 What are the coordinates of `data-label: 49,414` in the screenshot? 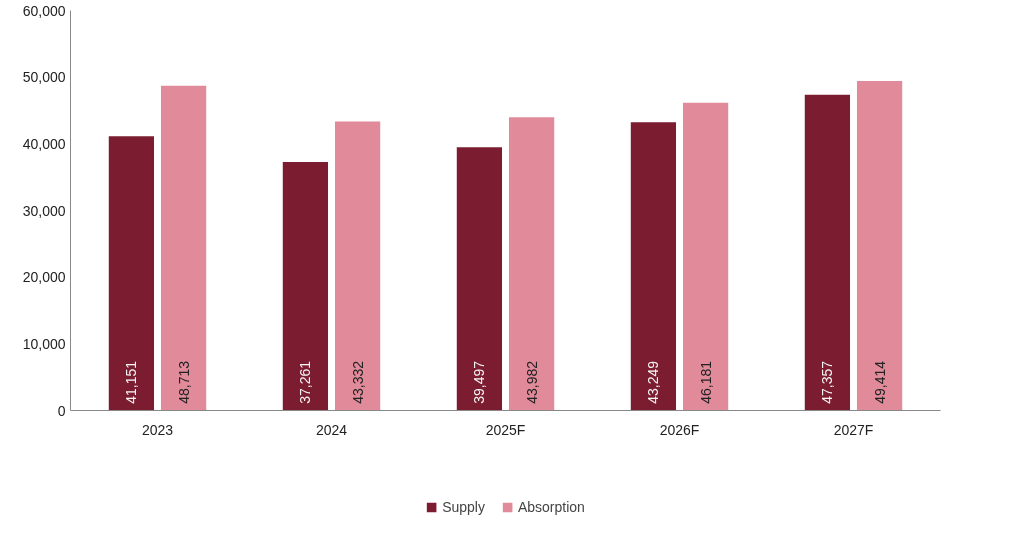 It's located at (879, 382).